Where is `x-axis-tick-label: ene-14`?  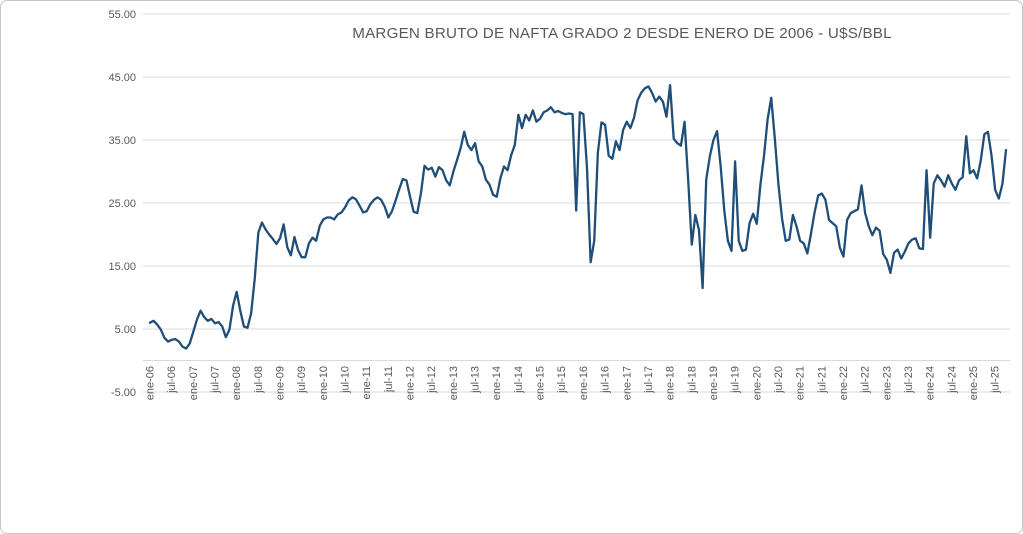
x-axis-tick-label: ene-14 is located at coordinates (497, 383).